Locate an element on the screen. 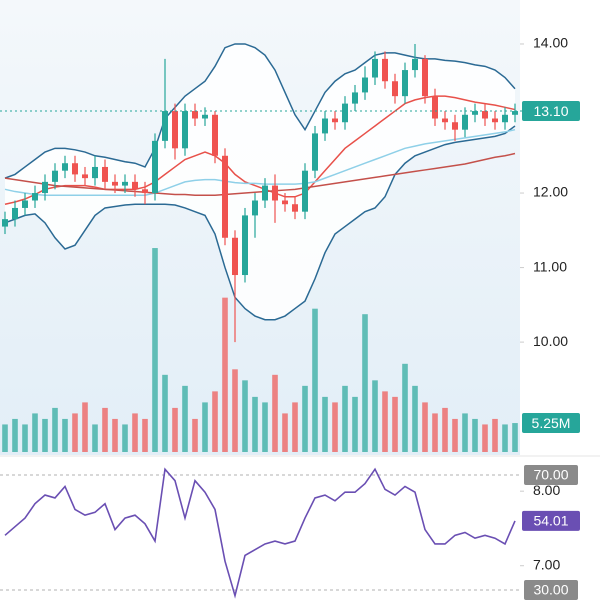 This screenshot has width=600, height=600. indicator-line is located at coordinates (260, 174).